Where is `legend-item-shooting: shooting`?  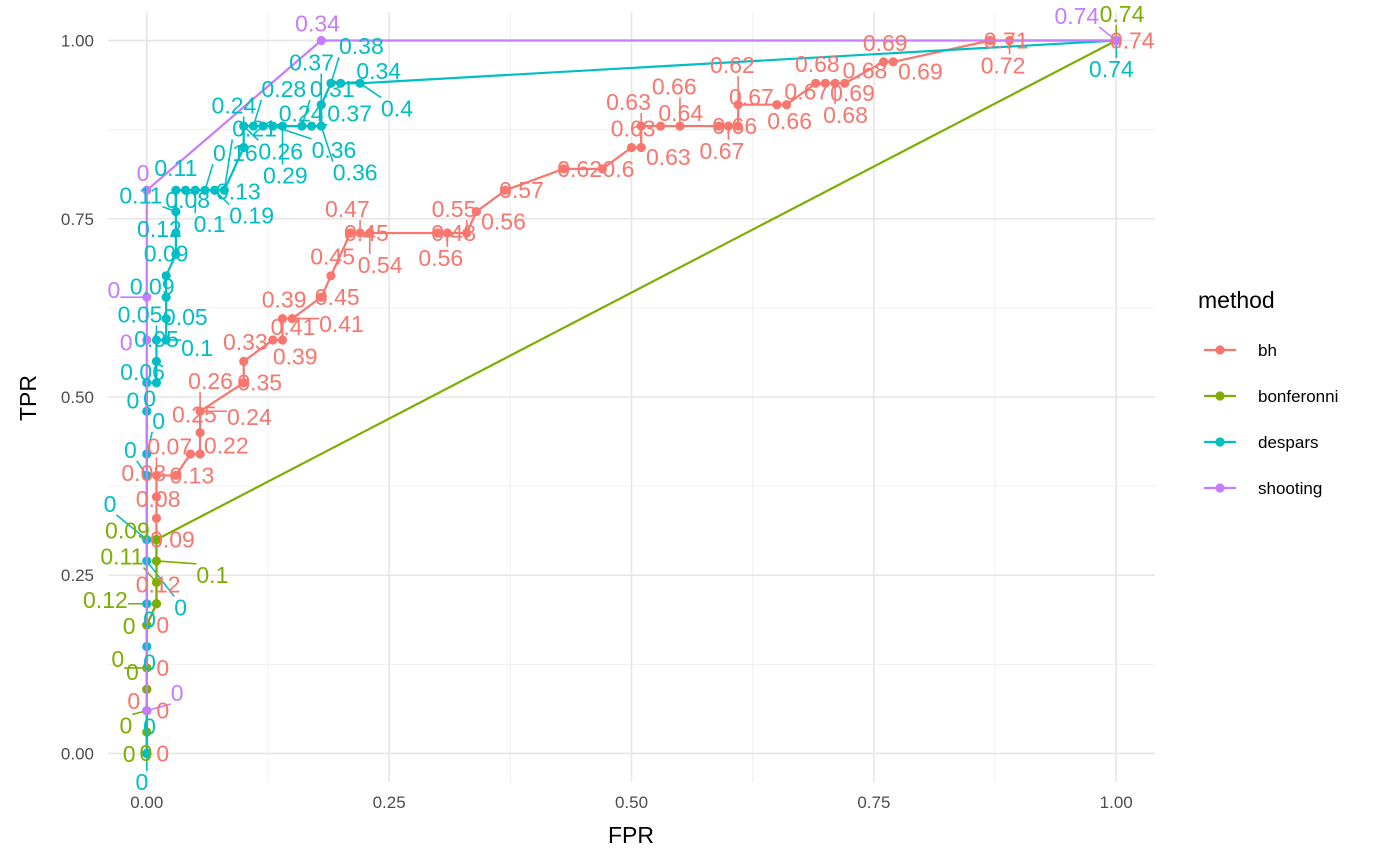
legend-item-shooting: shooting is located at coordinates (1263, 488).